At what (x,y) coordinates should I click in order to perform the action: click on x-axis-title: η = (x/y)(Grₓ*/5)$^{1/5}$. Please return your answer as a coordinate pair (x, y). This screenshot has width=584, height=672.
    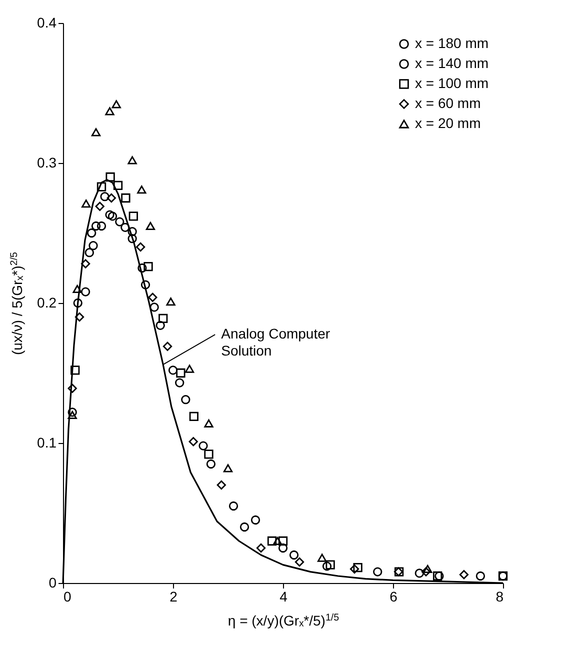
    Looking at the image, I should click on (284, 620).